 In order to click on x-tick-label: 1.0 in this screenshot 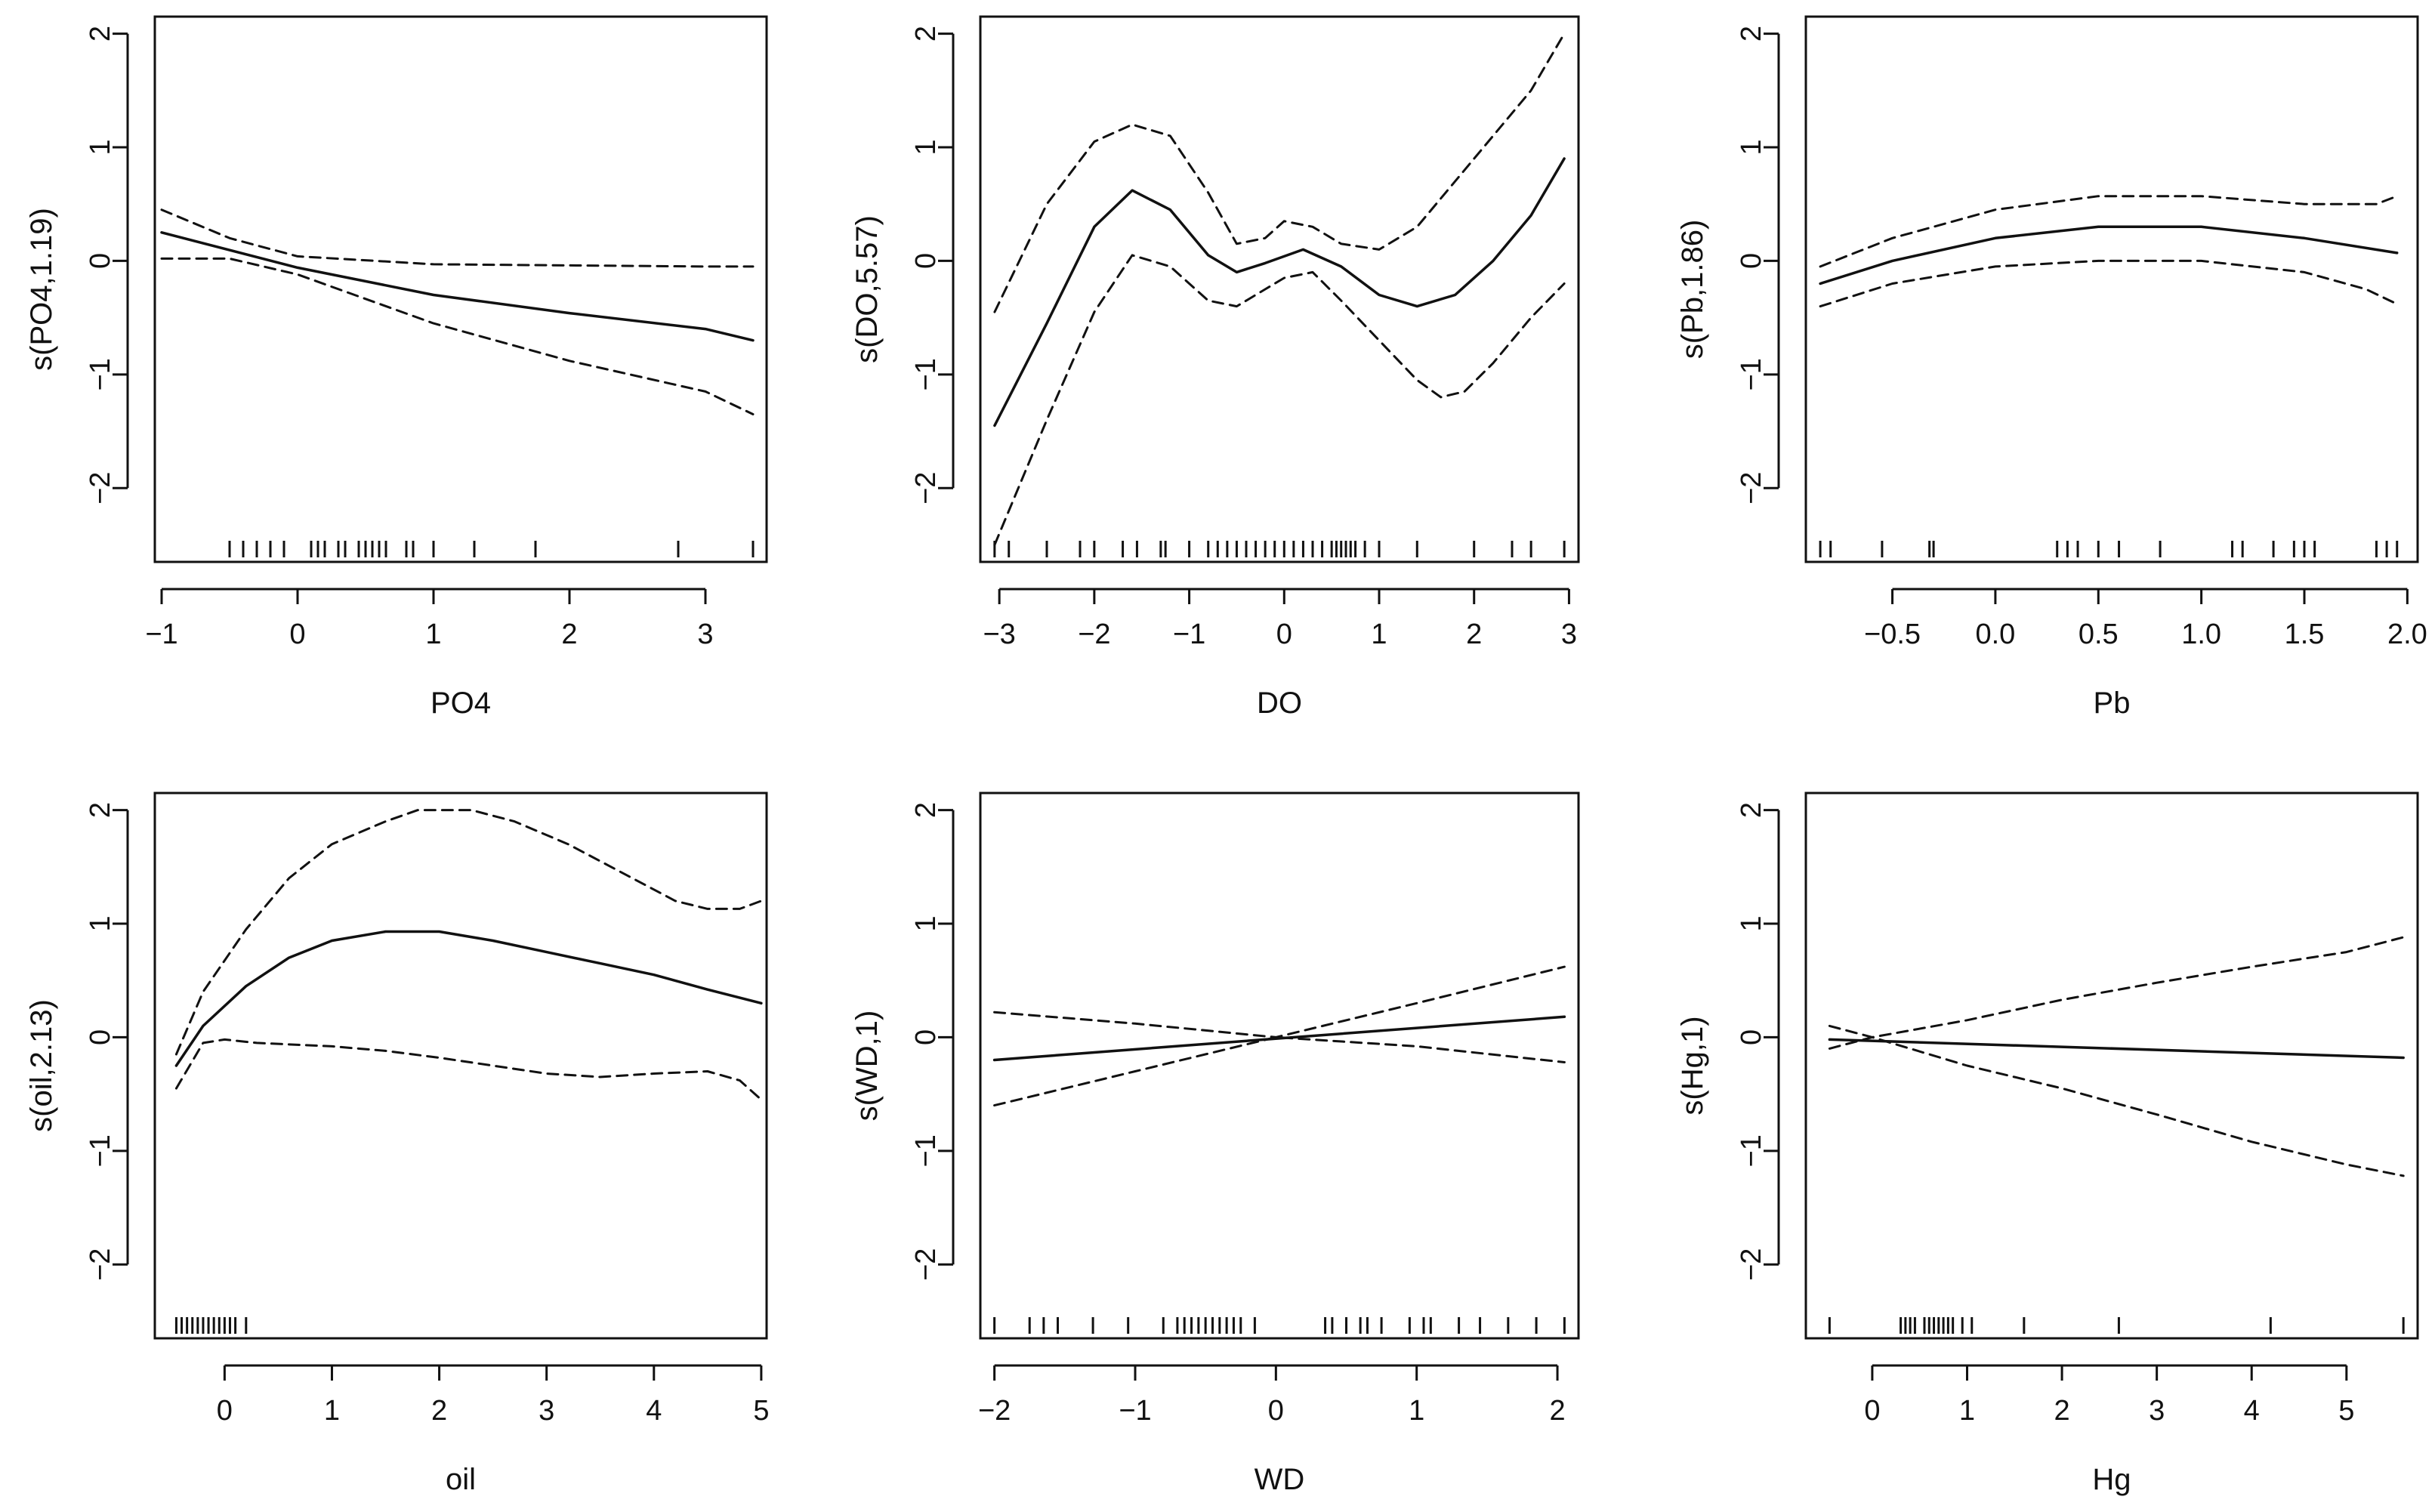, I will do `click(2201, 634)`.